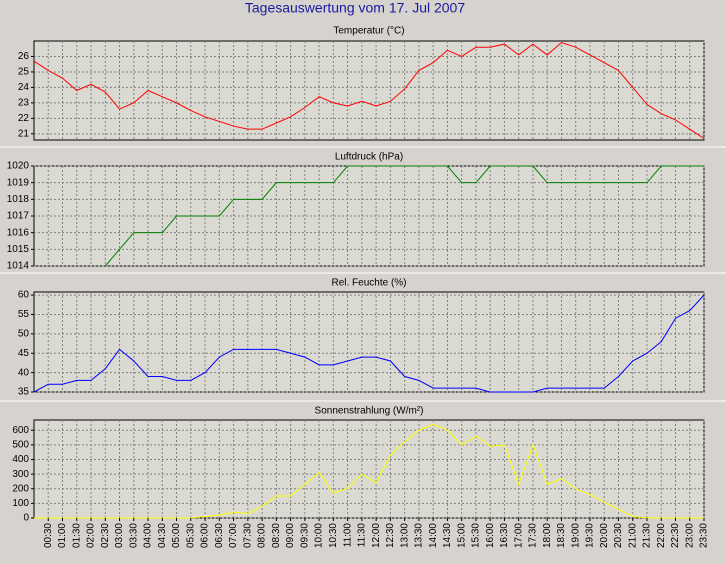 The height and width of the screenshot is (564, 726). Describe the element at coordinates (490, 535) in the screenshot. I see `x-tick-label: 16:00` at that location.